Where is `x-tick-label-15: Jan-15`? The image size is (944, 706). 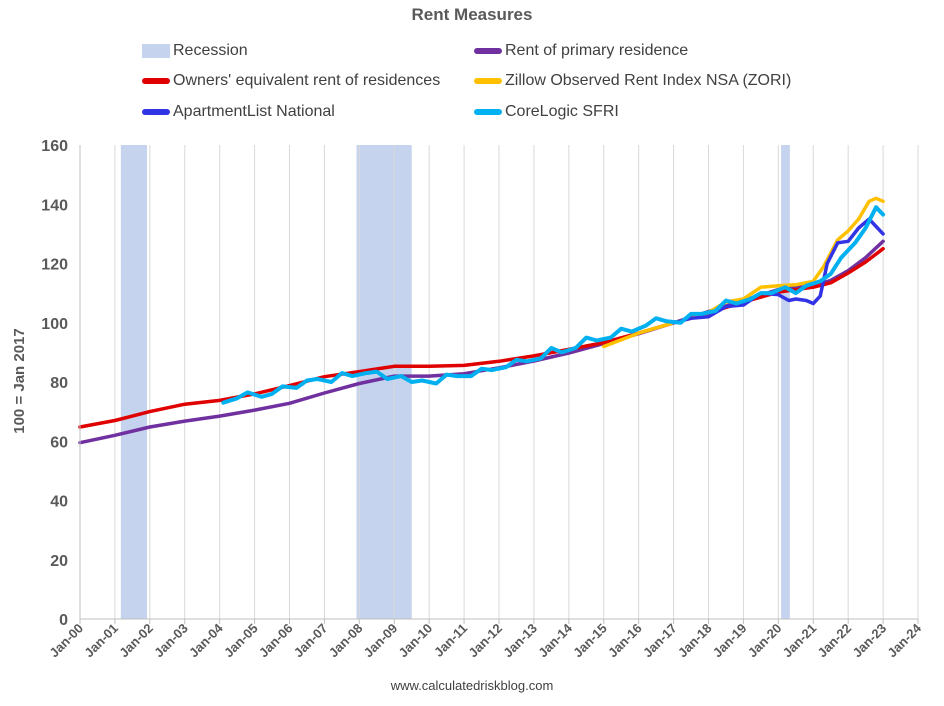
x-tick-label-15: Jan-15 is located at coordinates (590, 641).